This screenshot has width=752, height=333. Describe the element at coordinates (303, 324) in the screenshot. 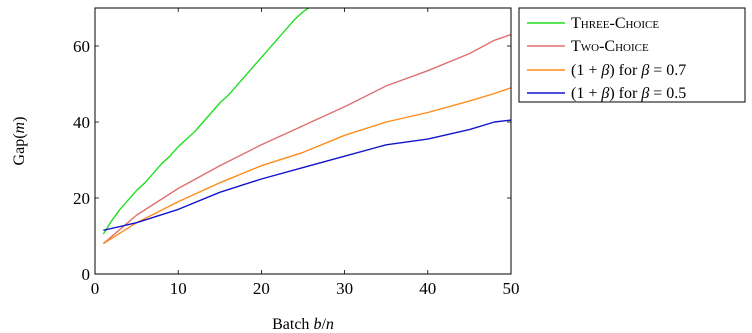

I see `x-axis-label: Batch b/n` at that location.